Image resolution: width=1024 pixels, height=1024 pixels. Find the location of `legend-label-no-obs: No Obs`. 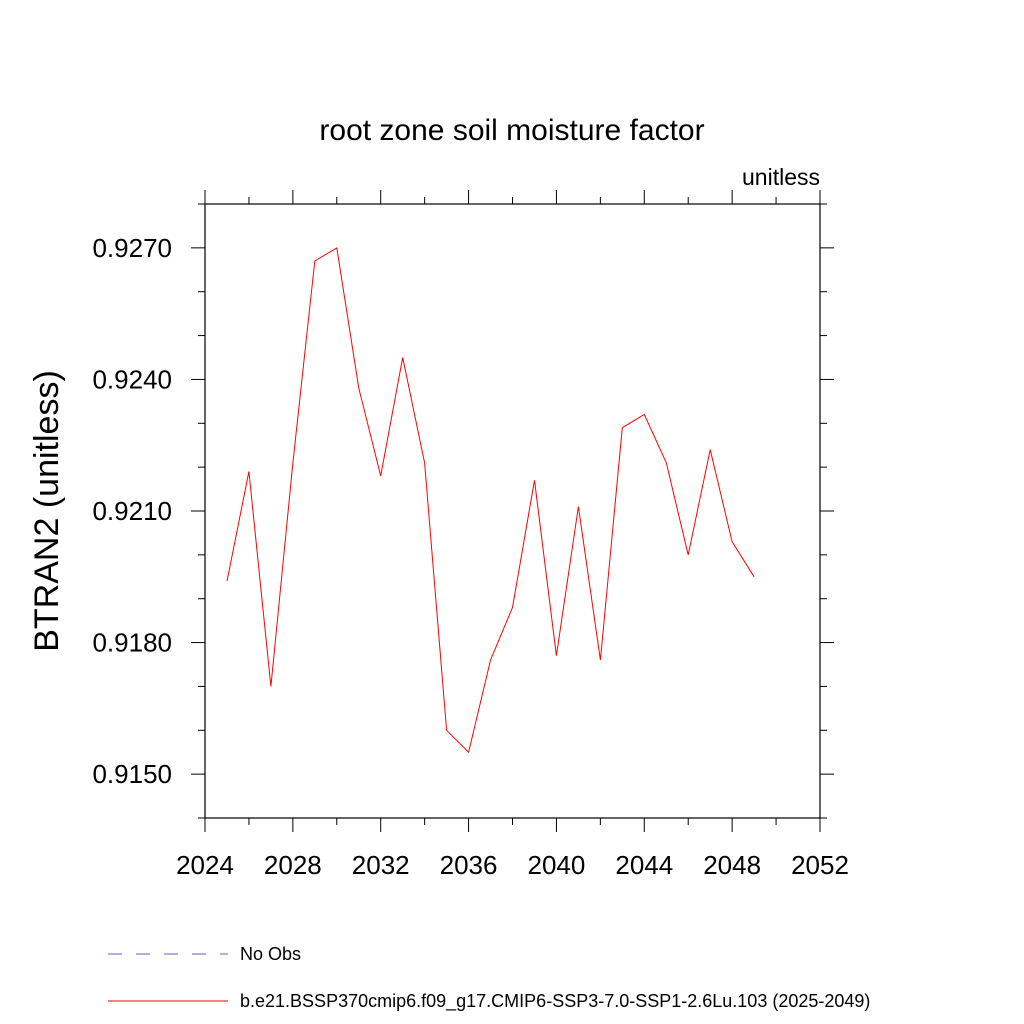

legend-label-no-obs: No Obs is located at coordinates (270, 954).